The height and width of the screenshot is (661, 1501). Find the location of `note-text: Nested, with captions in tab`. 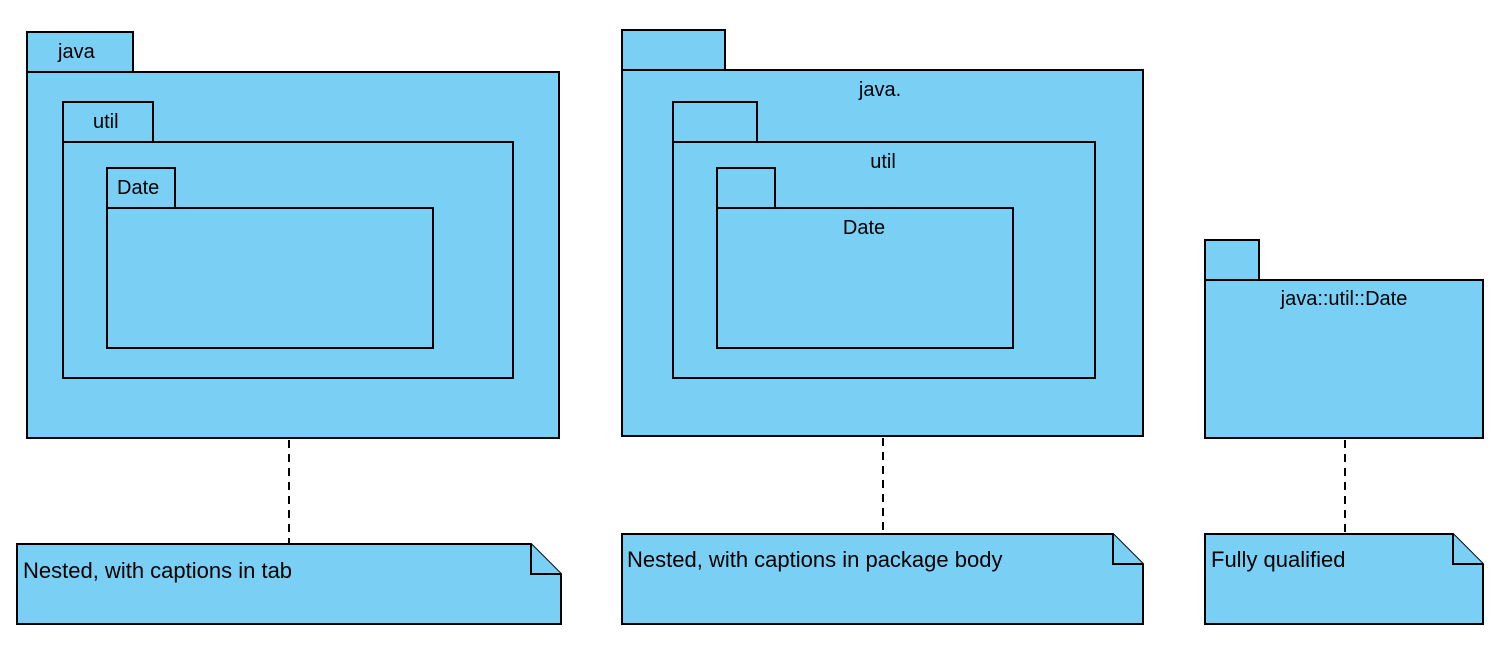

note-text: Nested, with captions in tab is located at coordinates (157, 570).